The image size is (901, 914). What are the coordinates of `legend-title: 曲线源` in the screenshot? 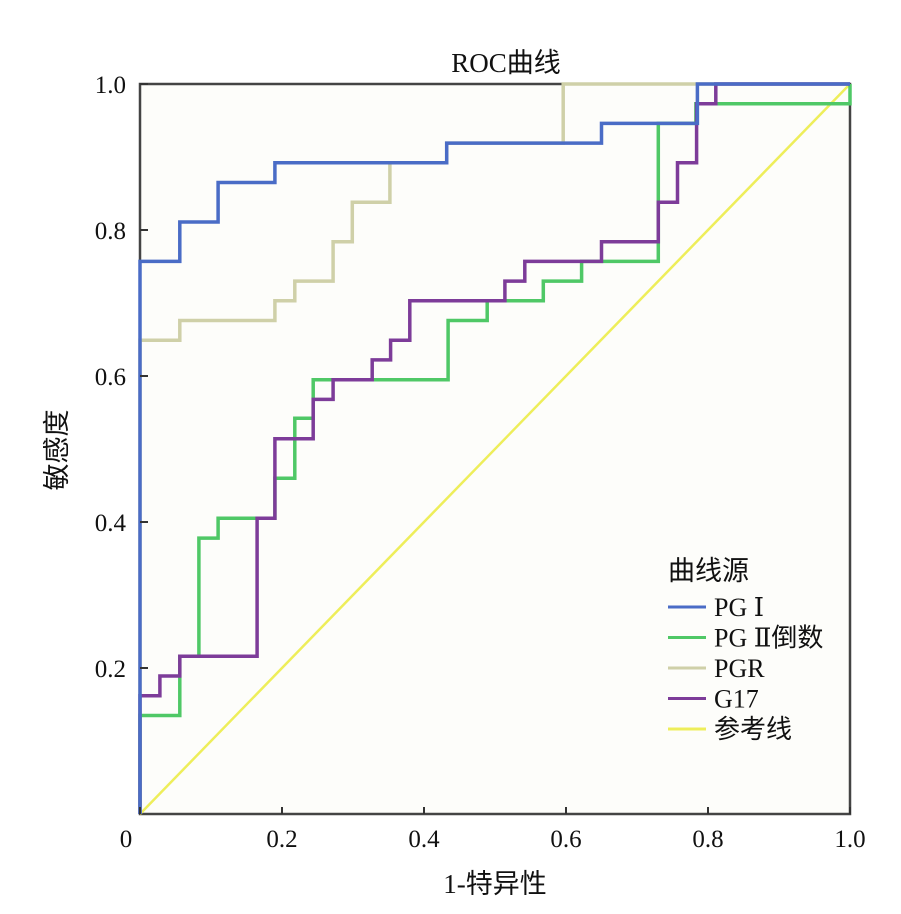 It's located at (708, 571).